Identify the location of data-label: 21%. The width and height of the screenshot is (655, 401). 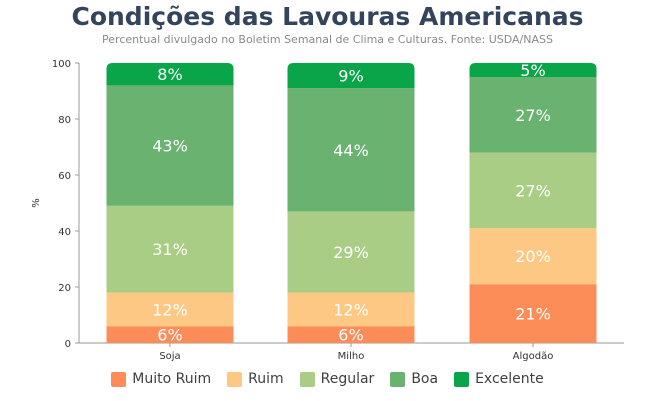
(533, 314).